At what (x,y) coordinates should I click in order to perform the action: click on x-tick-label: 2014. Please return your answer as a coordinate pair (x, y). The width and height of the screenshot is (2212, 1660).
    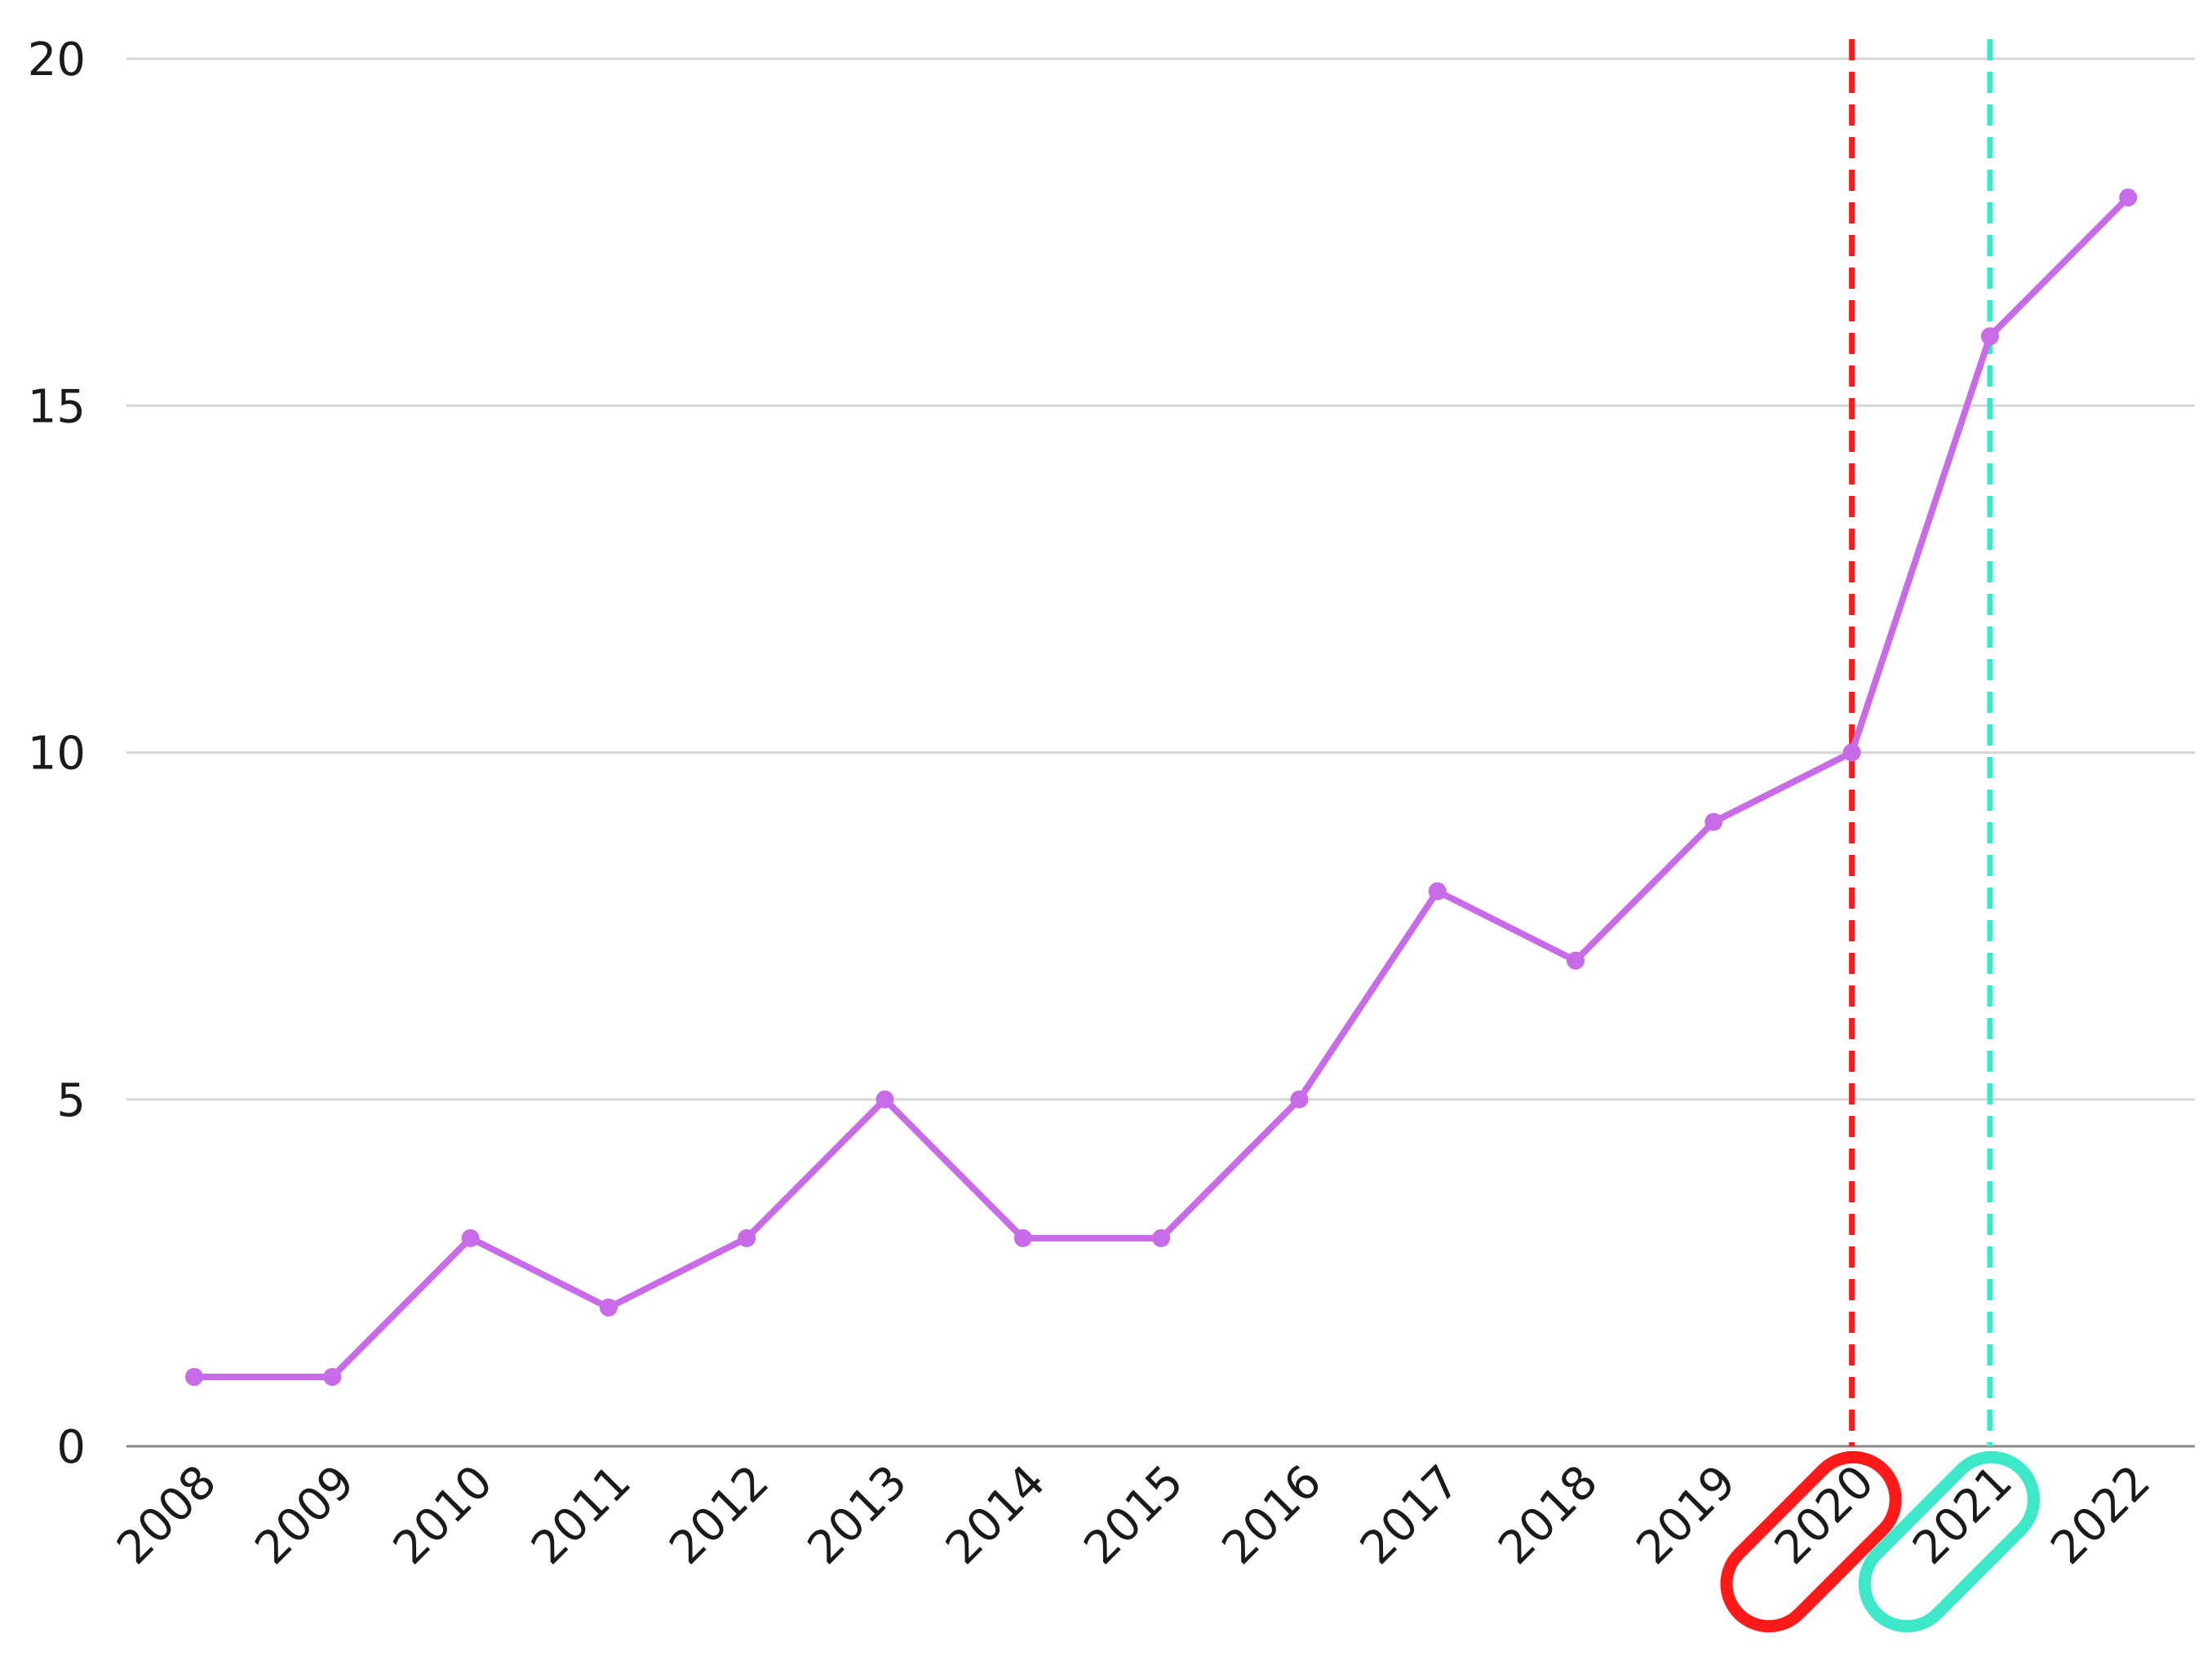
    Looking at the image, I should click on (996, 1515).